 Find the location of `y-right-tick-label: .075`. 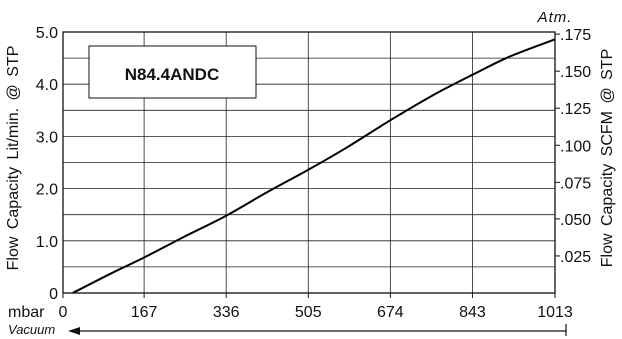

y-right-tick-label: .075 is located at coordinates (575, 183).